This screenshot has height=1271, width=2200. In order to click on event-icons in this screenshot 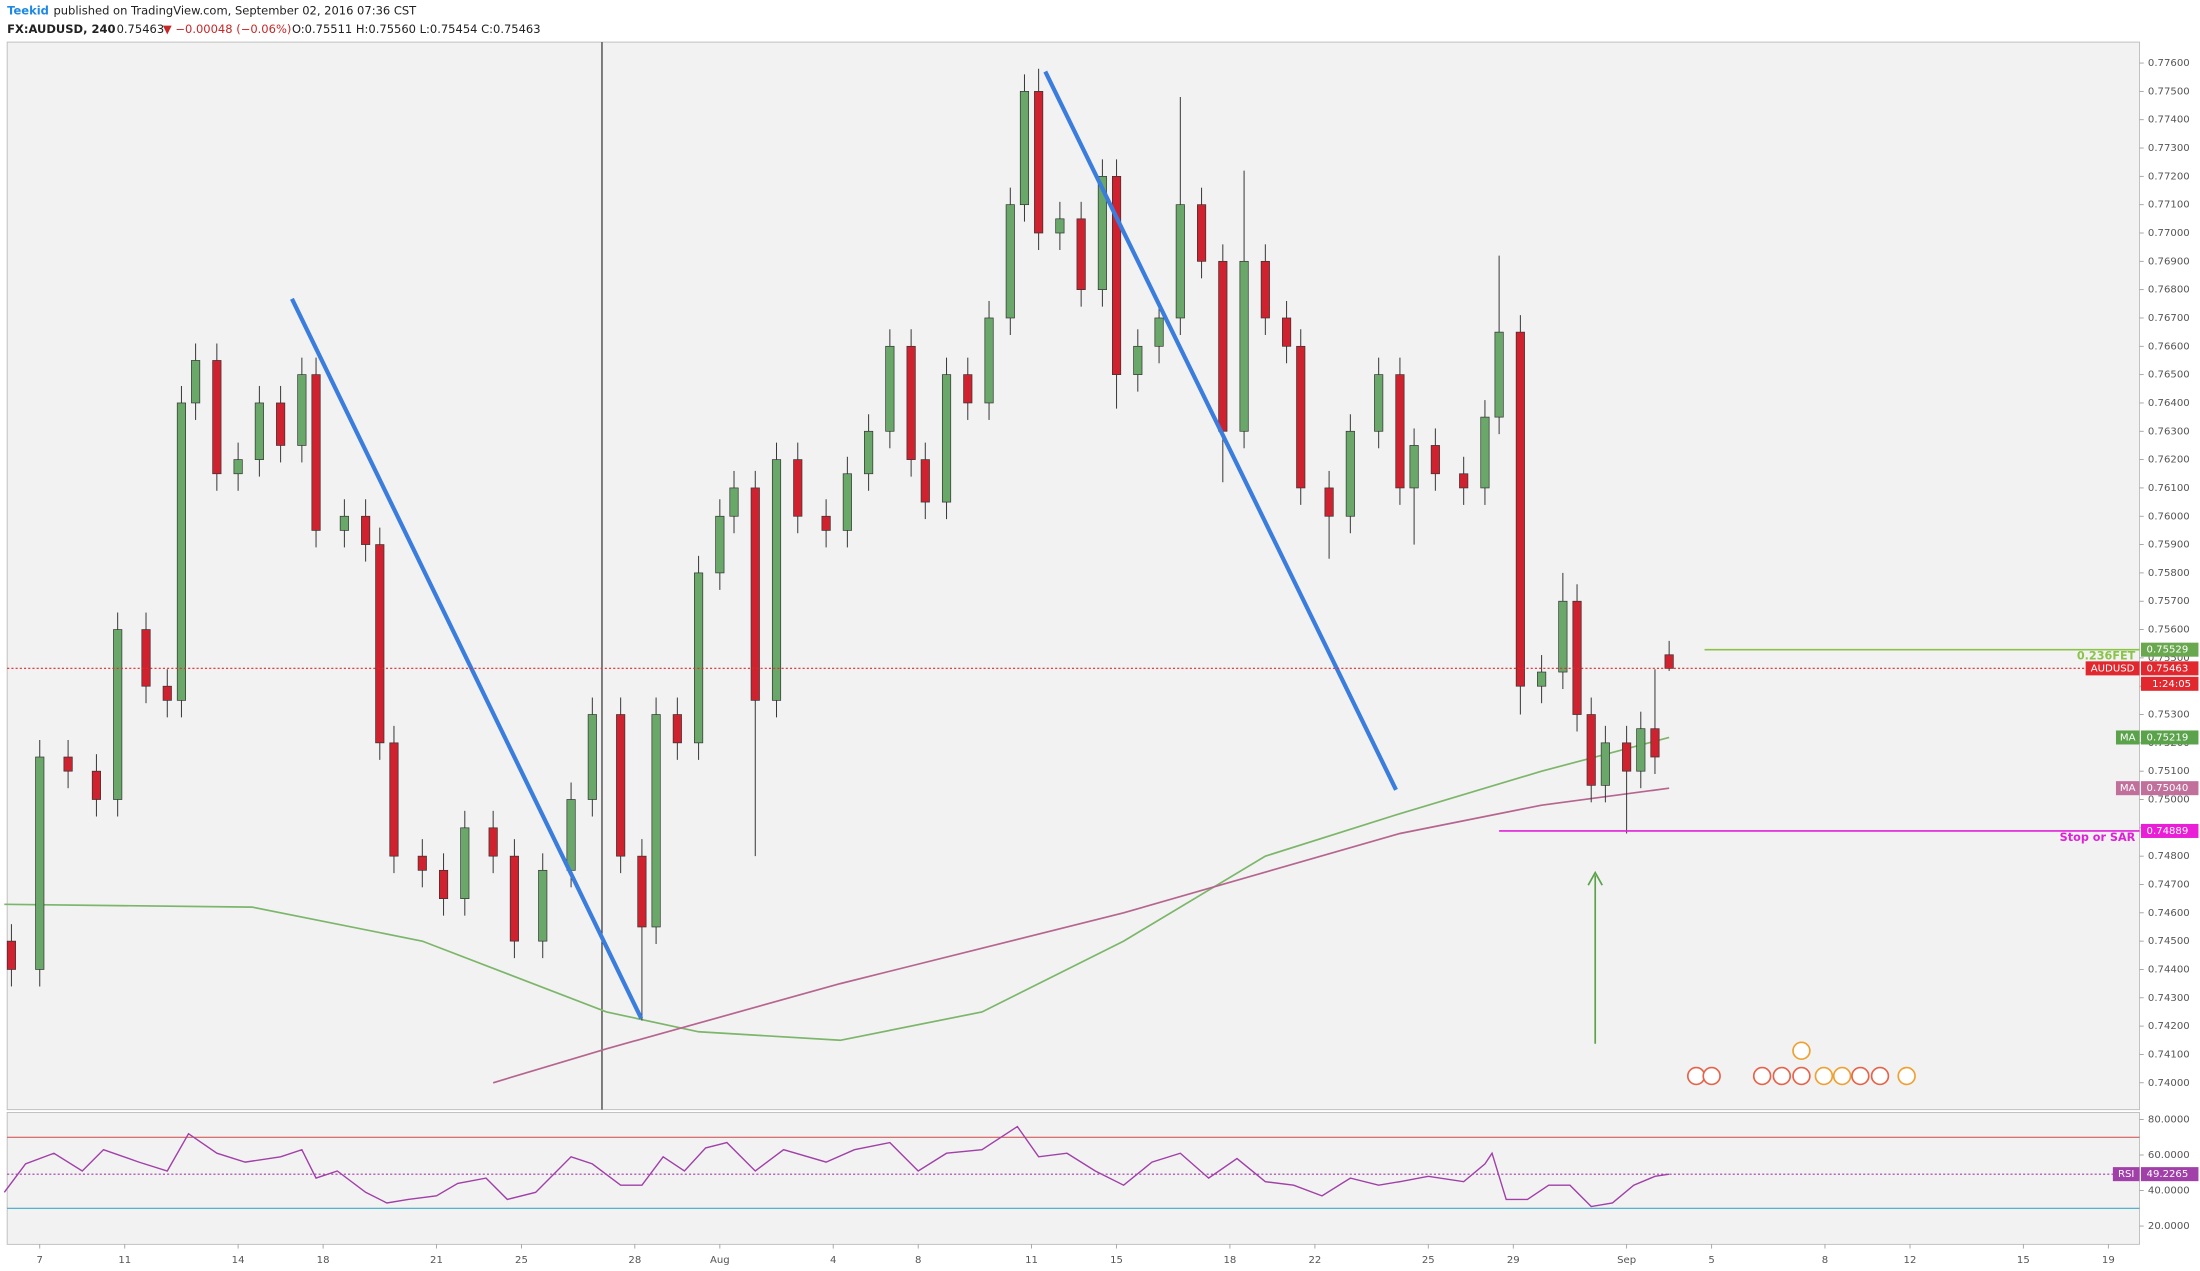, I will do `click(1801, 1063)`.